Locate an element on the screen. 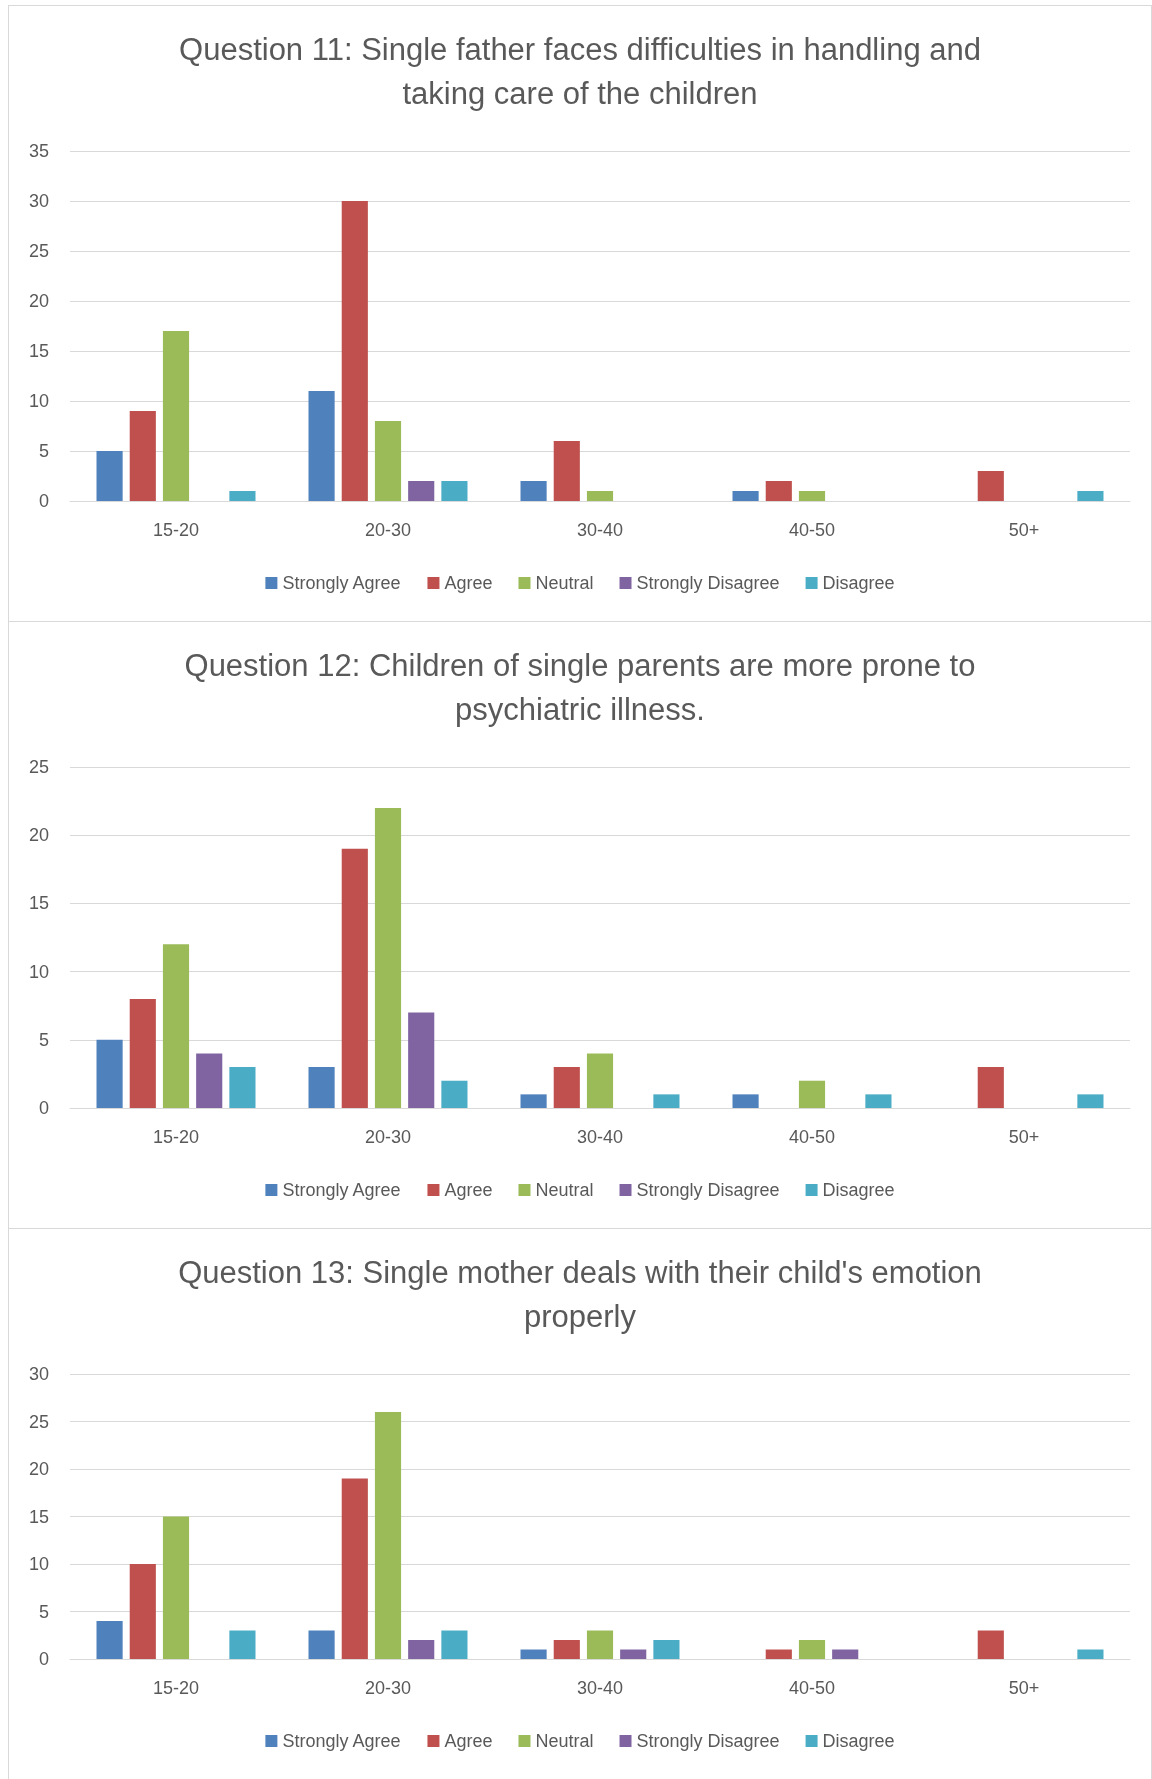 The width and height of the screenshot is (1152, 1779). chart-title: Question 12: Children of single parents are more prone to psychiatric illness. is located at coordinates (580, 688).